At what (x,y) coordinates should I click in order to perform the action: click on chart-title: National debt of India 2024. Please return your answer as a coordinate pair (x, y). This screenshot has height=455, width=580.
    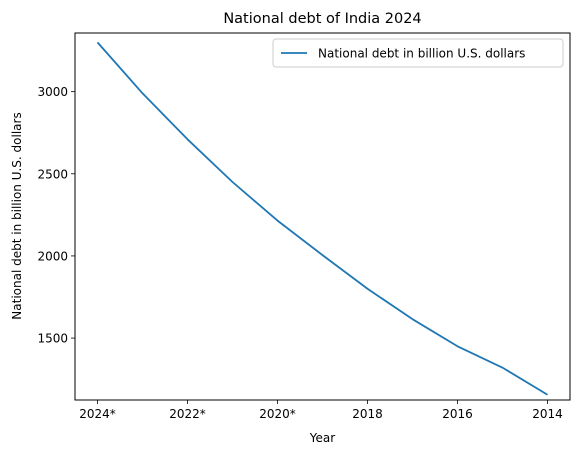
    Looking at the image, I should click on (322, 19).